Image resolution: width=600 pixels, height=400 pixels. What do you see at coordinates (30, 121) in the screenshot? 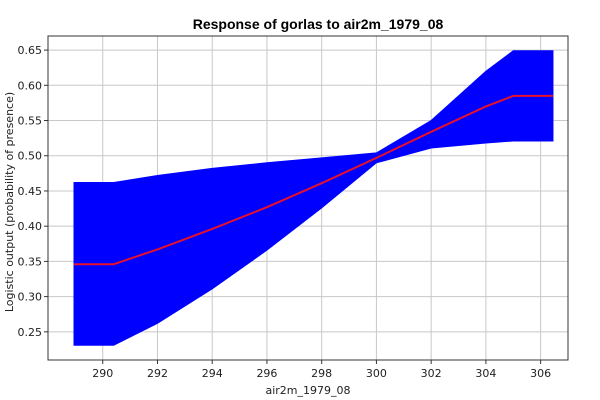
I see `y-tick-label: 0.55` at bounding box center [30, 121].